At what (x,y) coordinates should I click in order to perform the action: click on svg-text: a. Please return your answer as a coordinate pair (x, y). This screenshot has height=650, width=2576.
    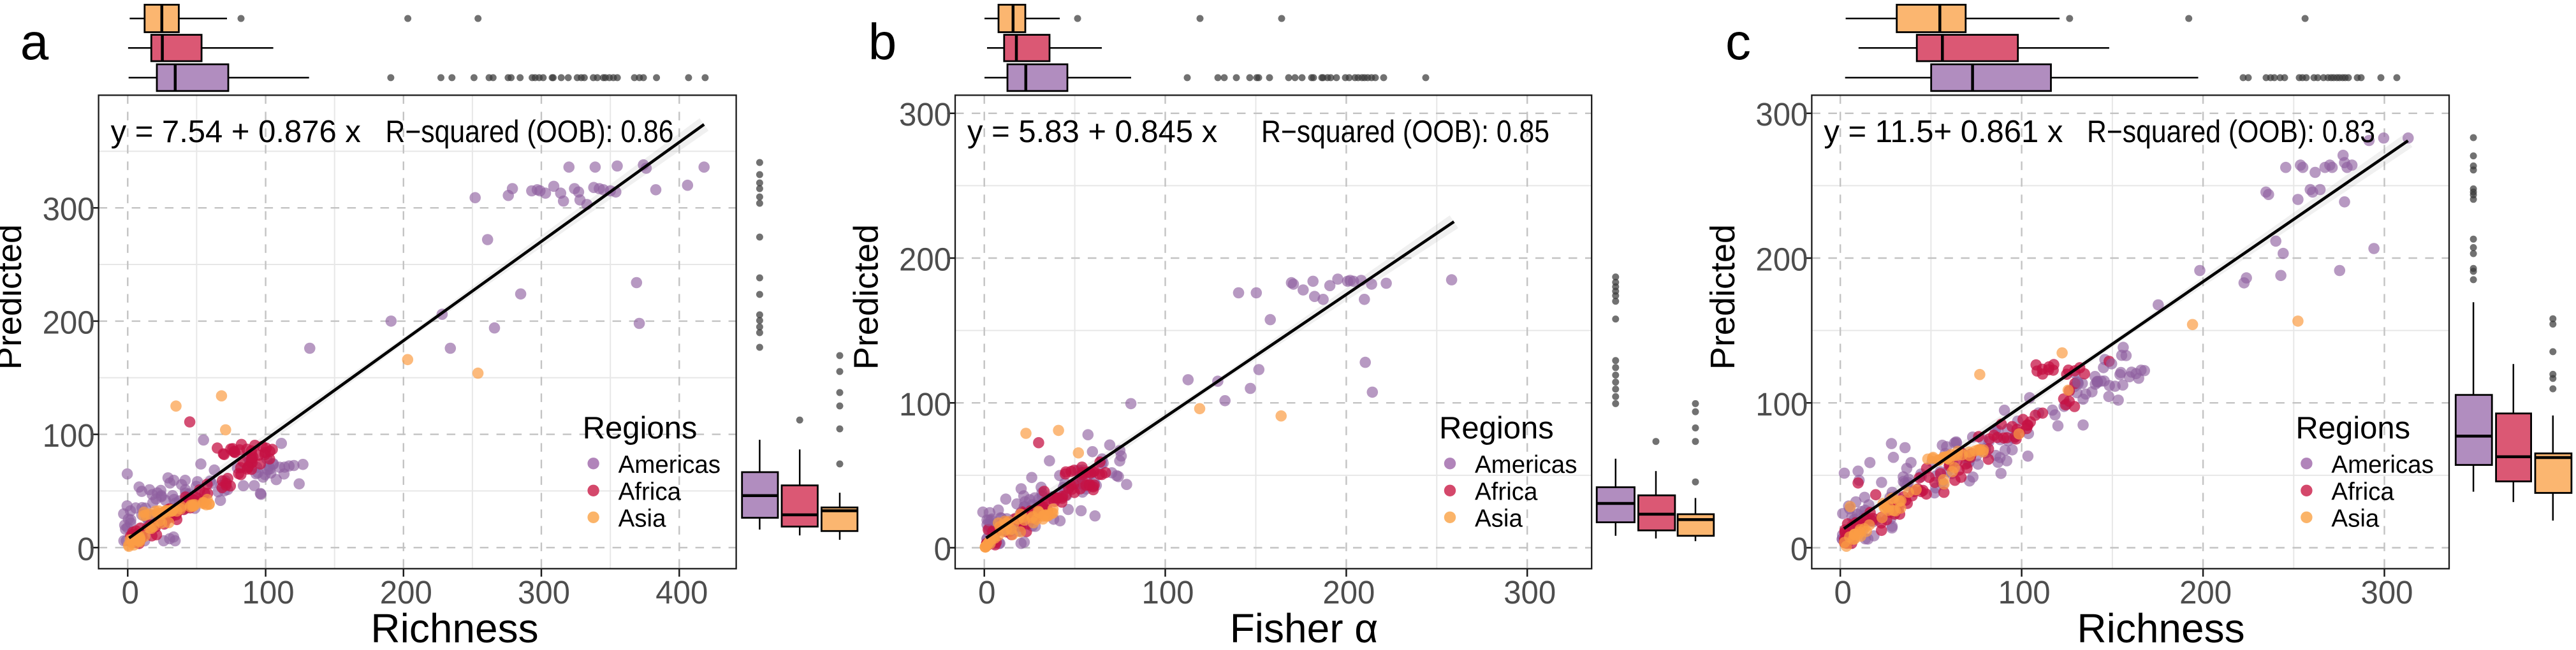
    Looking at the image, I should click on (34, 41).